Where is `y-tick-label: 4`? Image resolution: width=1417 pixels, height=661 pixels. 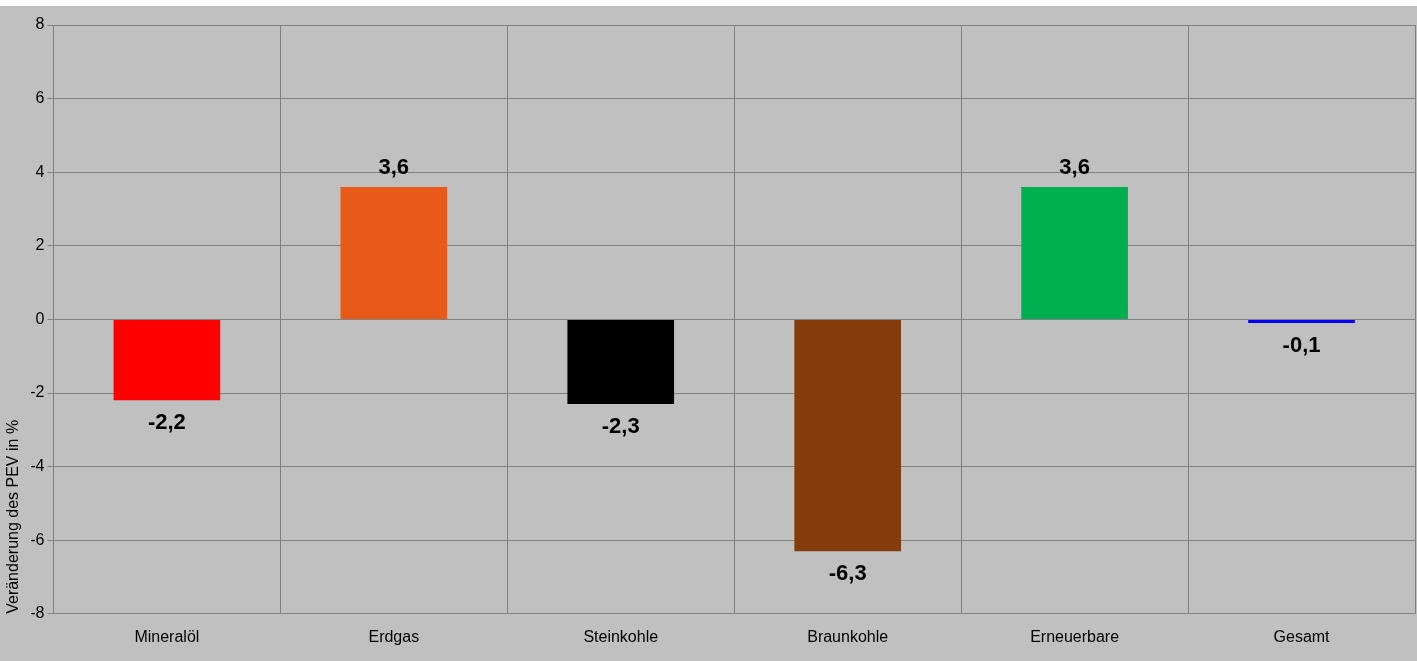 y-tick-label: 4 is located at coordinates (40, 171).